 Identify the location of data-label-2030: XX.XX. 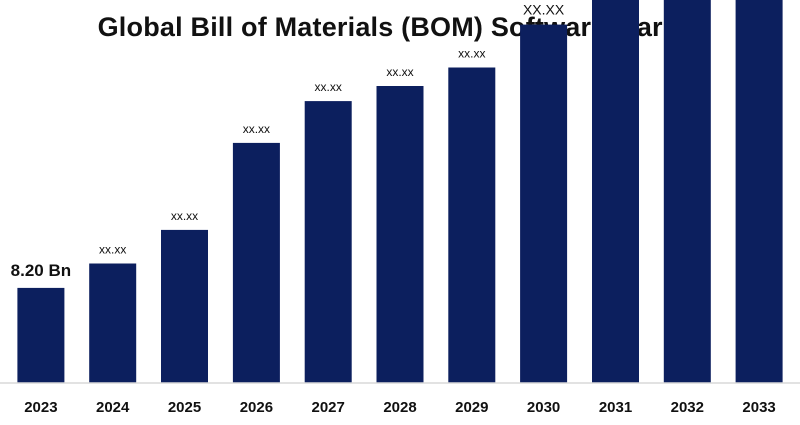
(544, 10).